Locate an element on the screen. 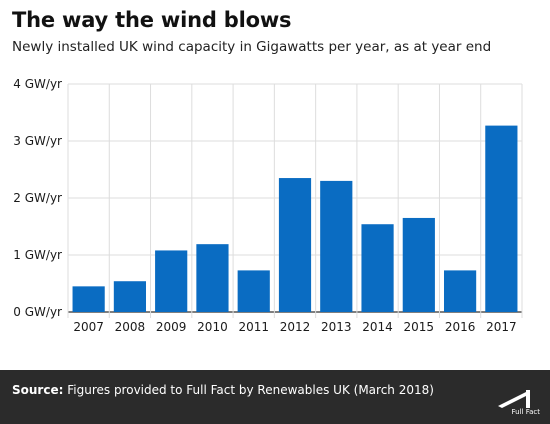 The image size is (550, 424). y-tick-label: 2 GW/yr is located at coordinates (37, 198).